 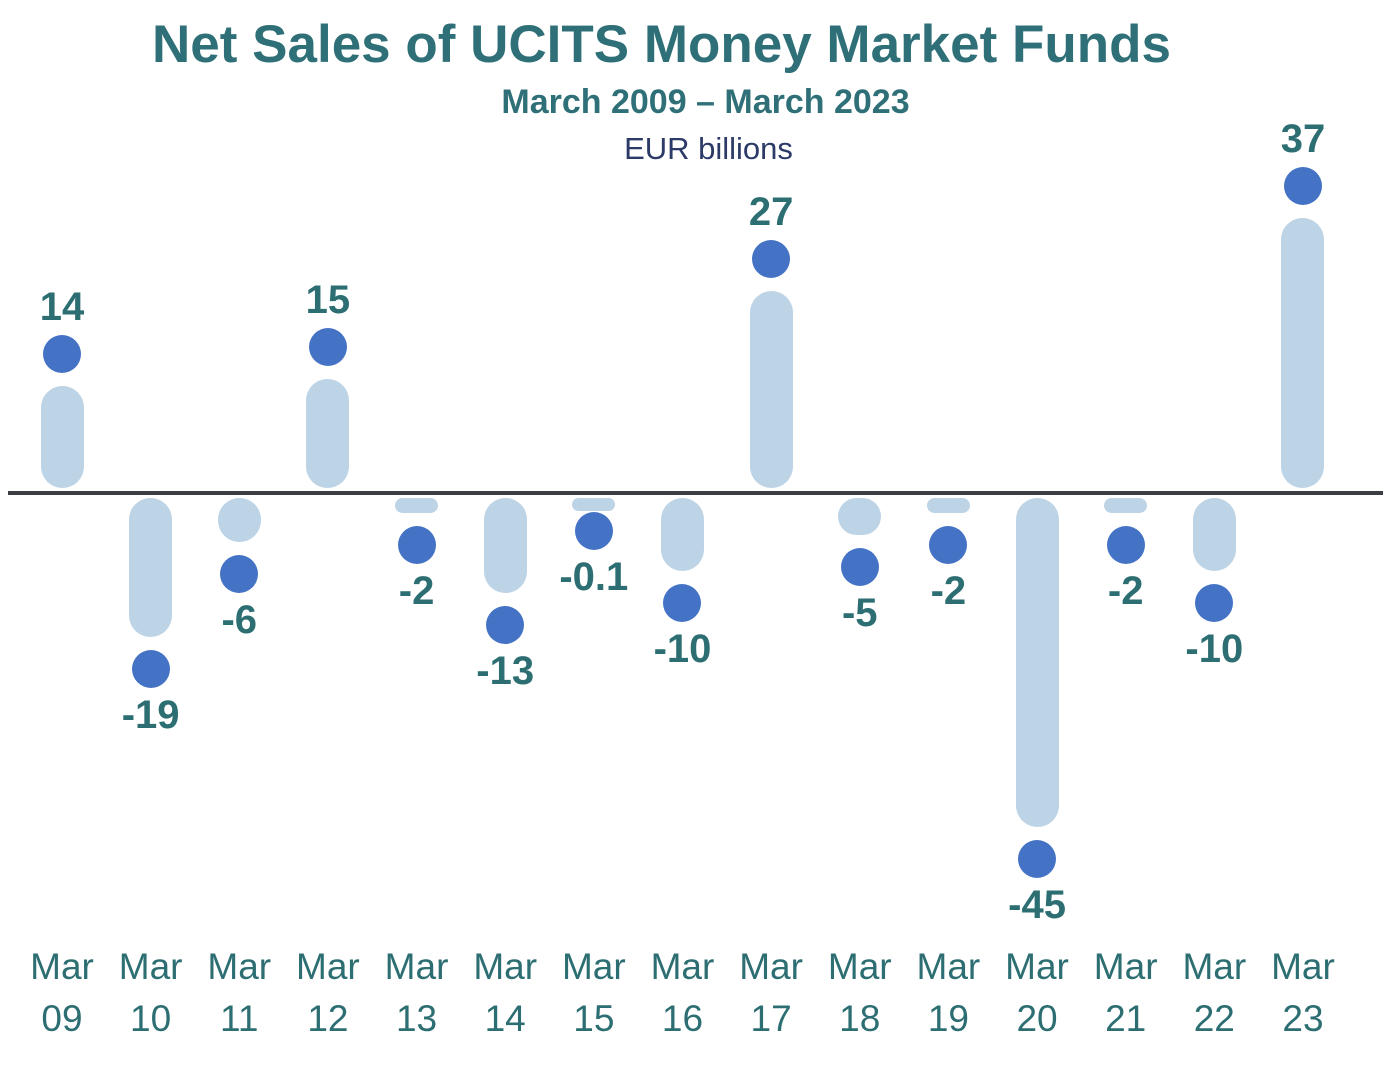 What do you see at coordinates (1037, 904) in the screenshot?
I see `value-label: -45` at bounding box center [1037, 904].